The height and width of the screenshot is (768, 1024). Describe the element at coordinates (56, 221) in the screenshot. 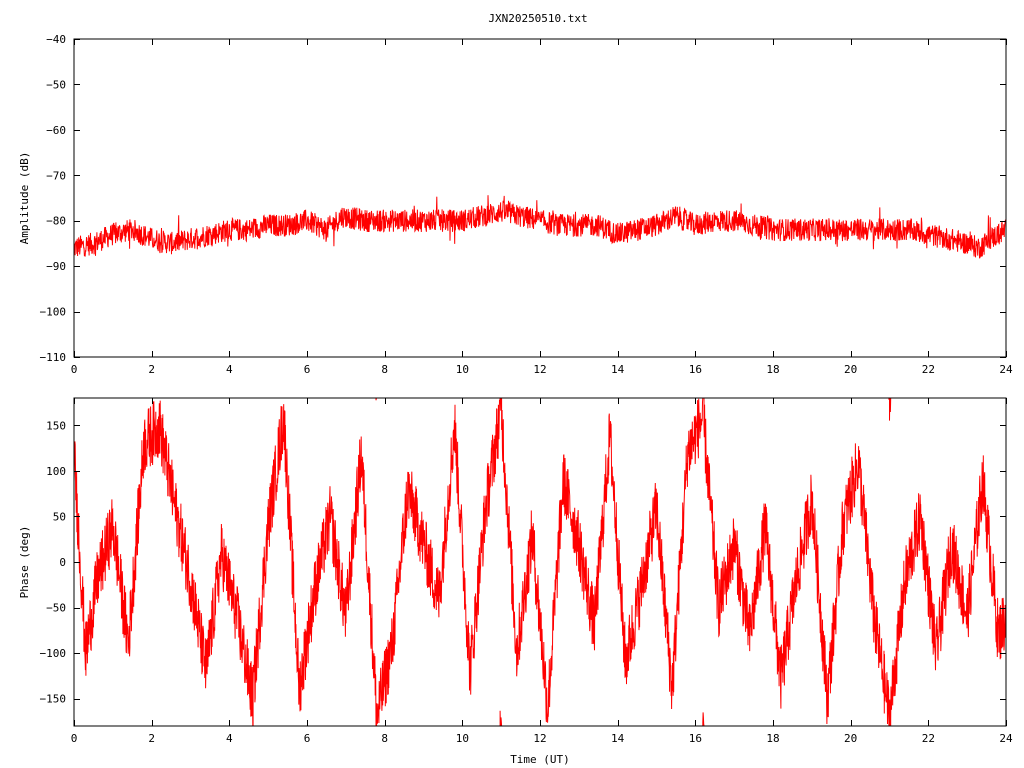

I see `y-tick-label: −80` at that location.